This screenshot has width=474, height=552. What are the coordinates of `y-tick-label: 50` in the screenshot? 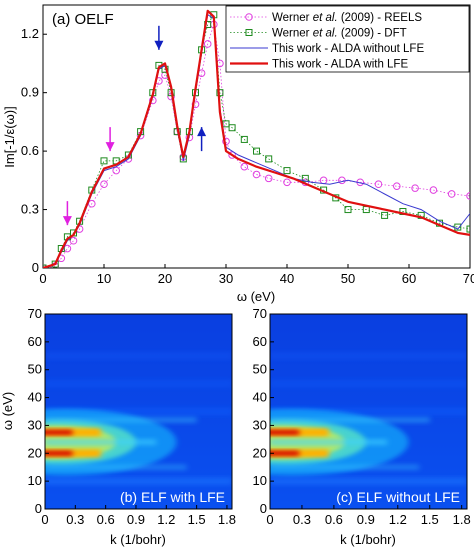 It's located at (35, 369).